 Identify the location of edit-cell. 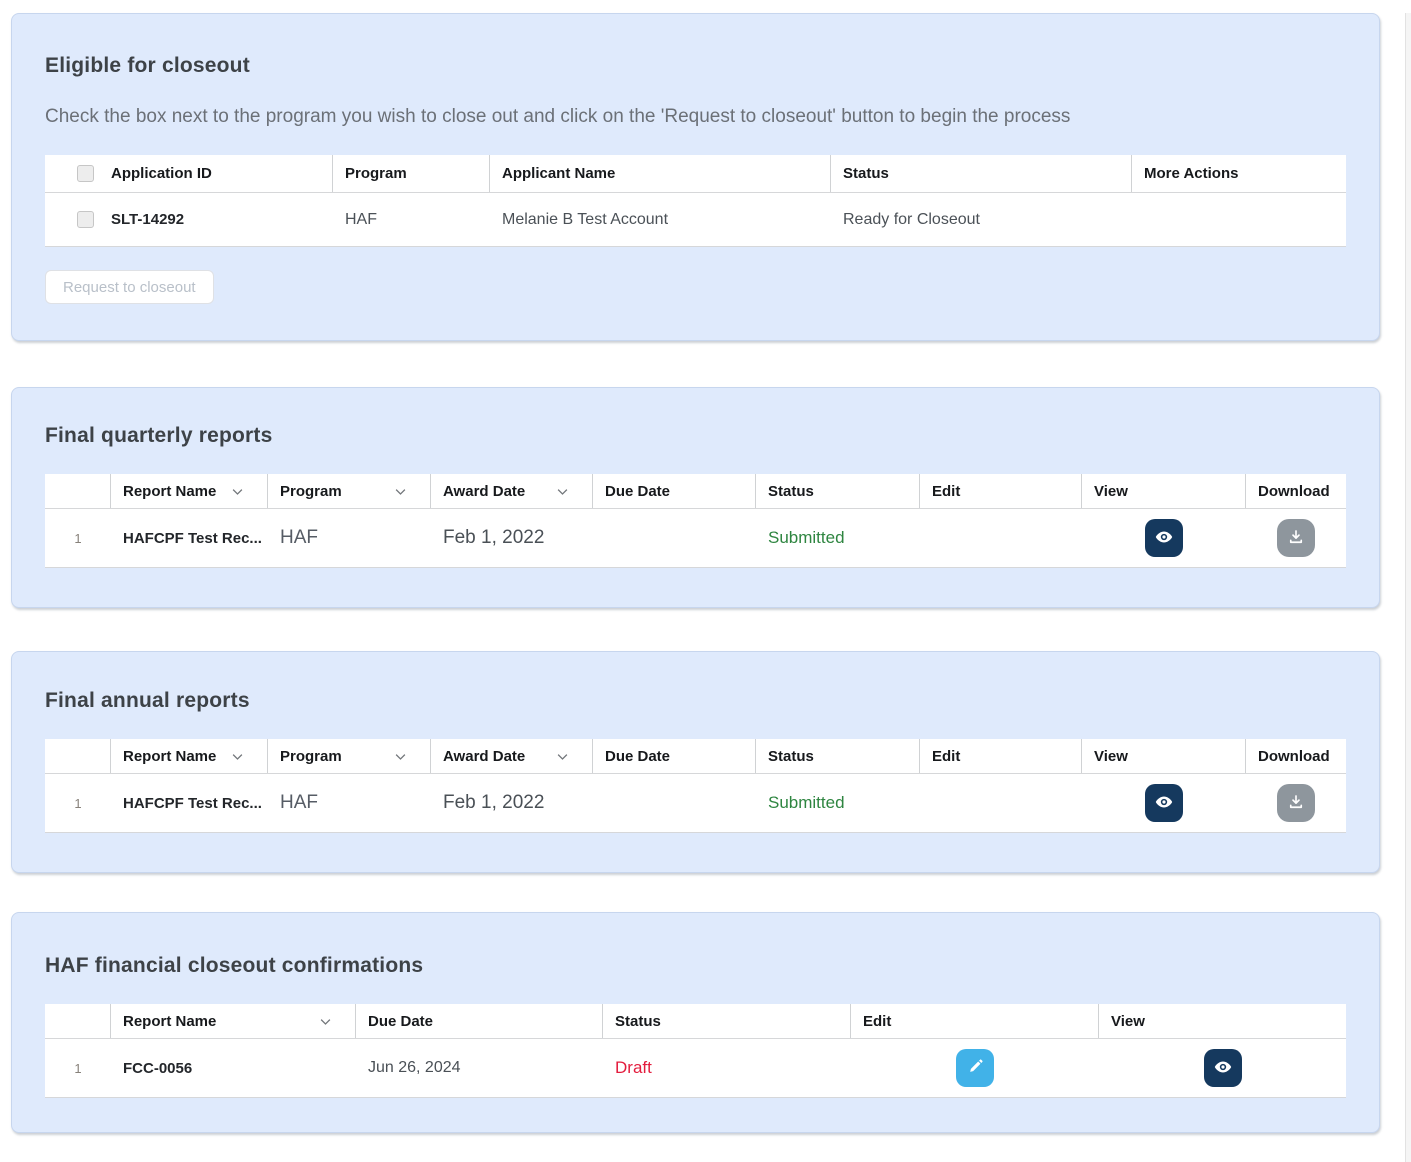
(975, 1068).